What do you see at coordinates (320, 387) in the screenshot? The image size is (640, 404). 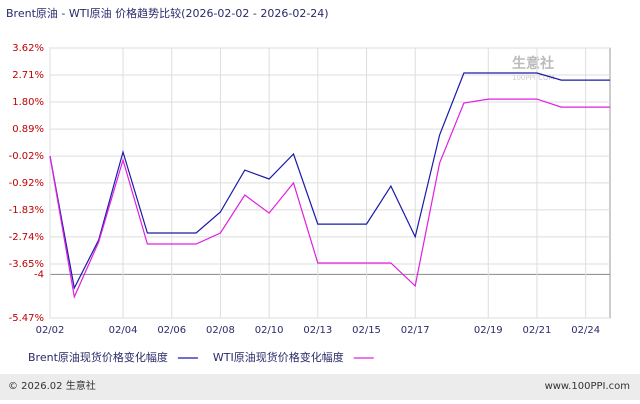 I see `footer-band` at bounding box center [320, 387].